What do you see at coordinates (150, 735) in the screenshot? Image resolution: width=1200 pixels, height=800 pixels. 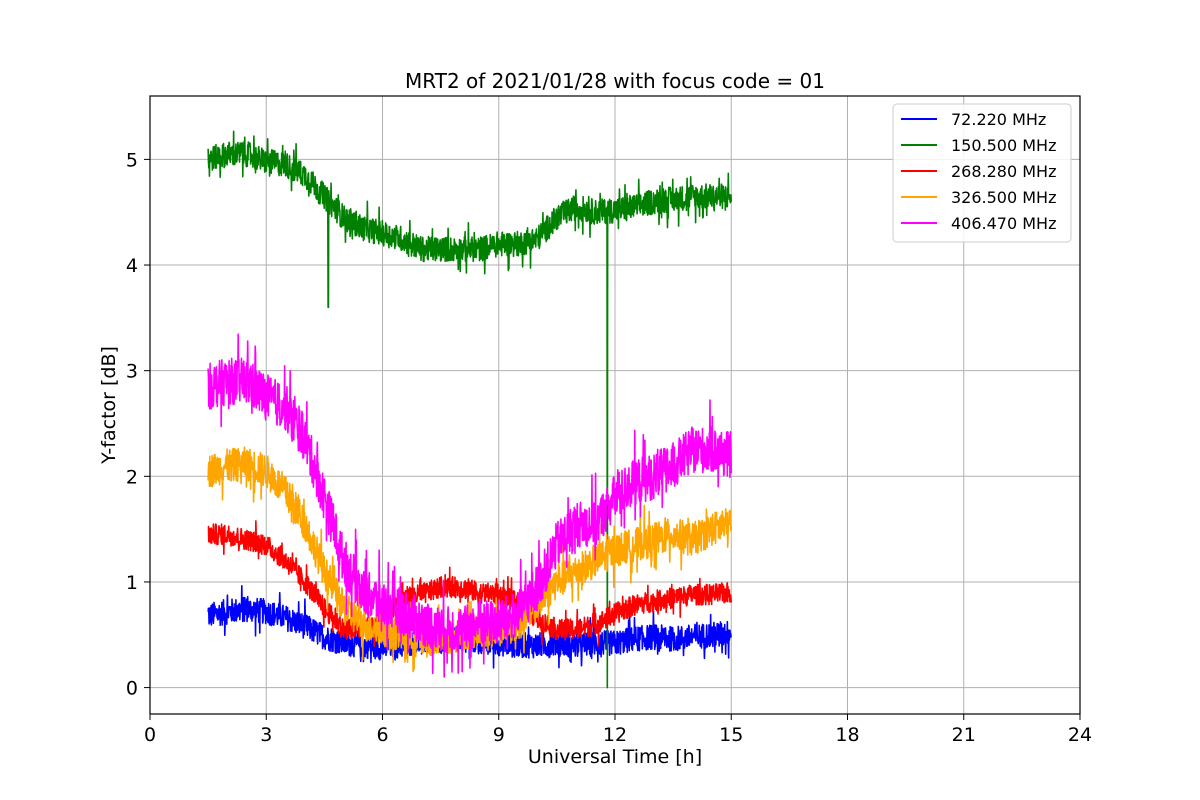 I see `x-tick-label: 0` at bounding box center [150, 735].